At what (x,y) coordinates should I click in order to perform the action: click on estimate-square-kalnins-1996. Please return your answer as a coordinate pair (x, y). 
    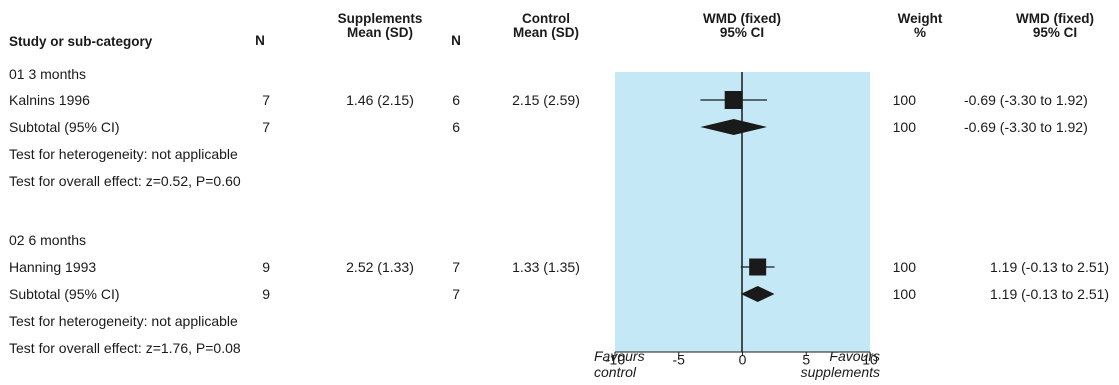
    Looking at the image, I should click on (733, 100).